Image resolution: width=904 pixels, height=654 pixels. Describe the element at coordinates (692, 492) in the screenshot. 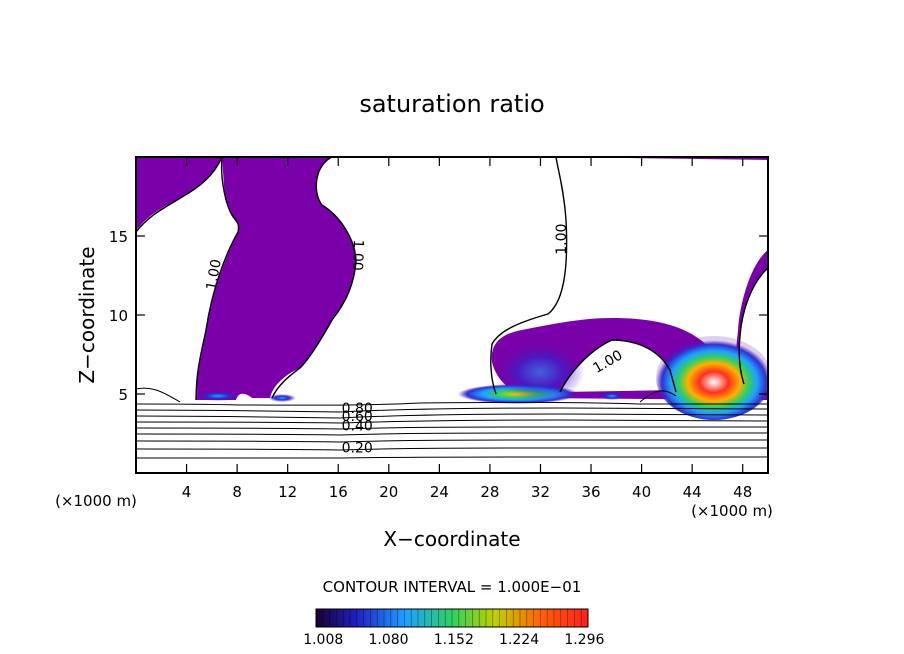

I see `x-tick-label: 44` at that location.